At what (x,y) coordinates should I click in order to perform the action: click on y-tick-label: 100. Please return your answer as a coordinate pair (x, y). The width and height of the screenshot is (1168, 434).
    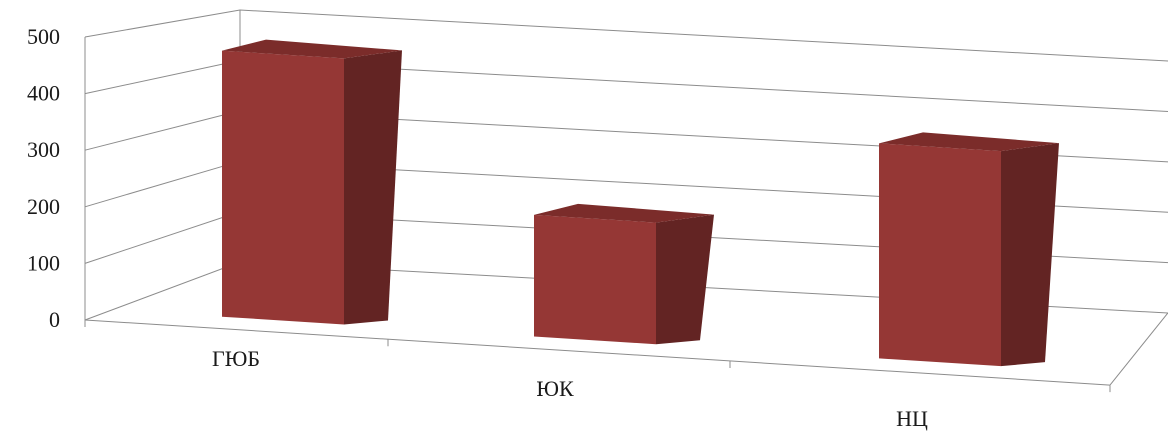
    Looking at the image, I should click on (43, 262).